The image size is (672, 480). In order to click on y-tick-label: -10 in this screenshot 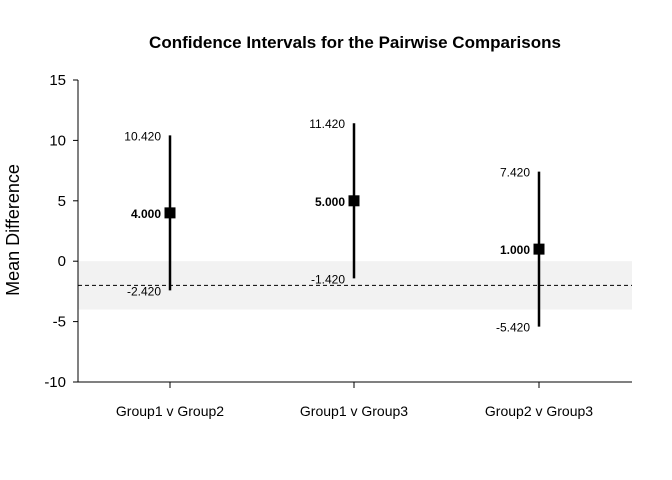, I will do `click(55, 382)`.